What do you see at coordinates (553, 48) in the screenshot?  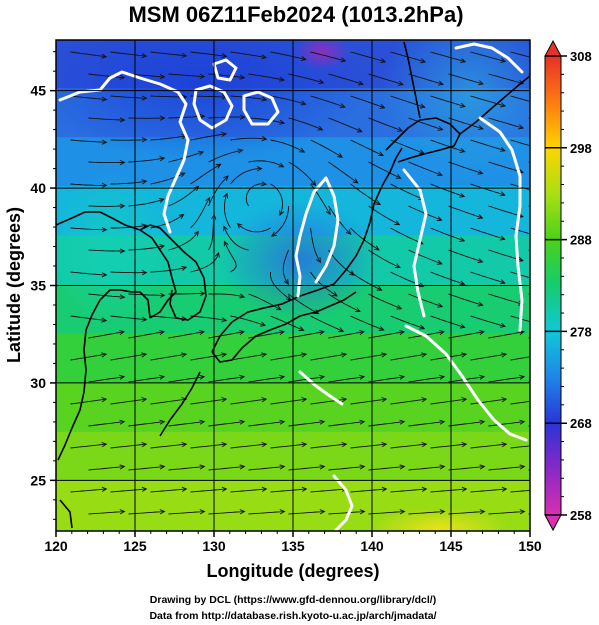 I see `colorbar-extend-max` at bounding box center [553, 48].